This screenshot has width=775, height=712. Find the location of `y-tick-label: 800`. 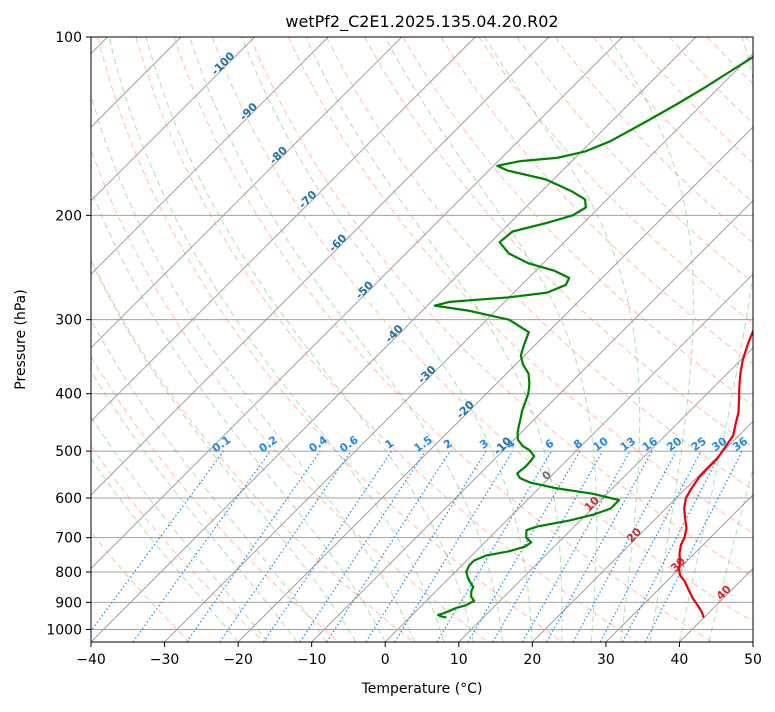

y-tick-label: 800 is located at coordinates (68, 573).